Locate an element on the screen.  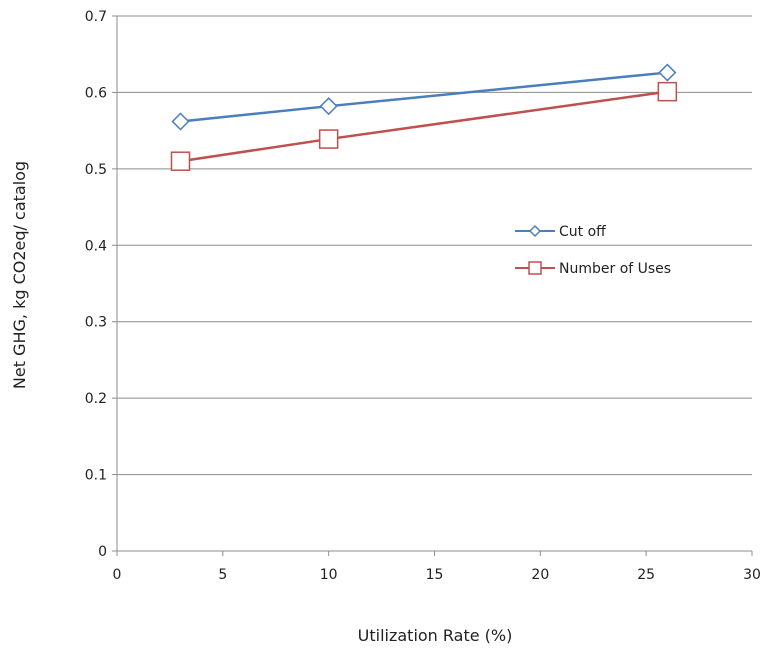
x-tick-label: 15 is located at coordinates (435, 575).